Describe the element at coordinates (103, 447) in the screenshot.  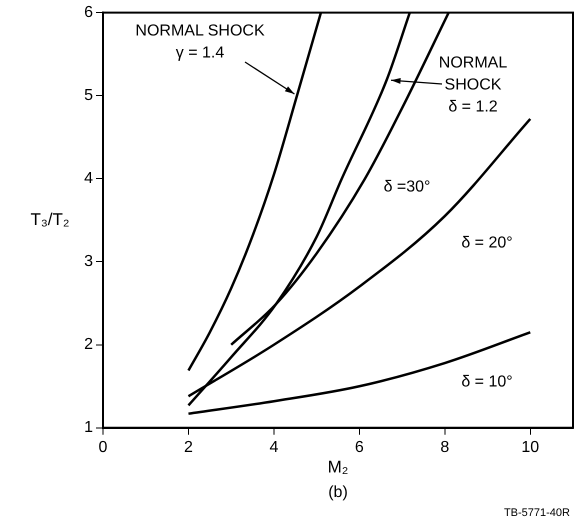
I see `x-tick-label: 0` at that location.